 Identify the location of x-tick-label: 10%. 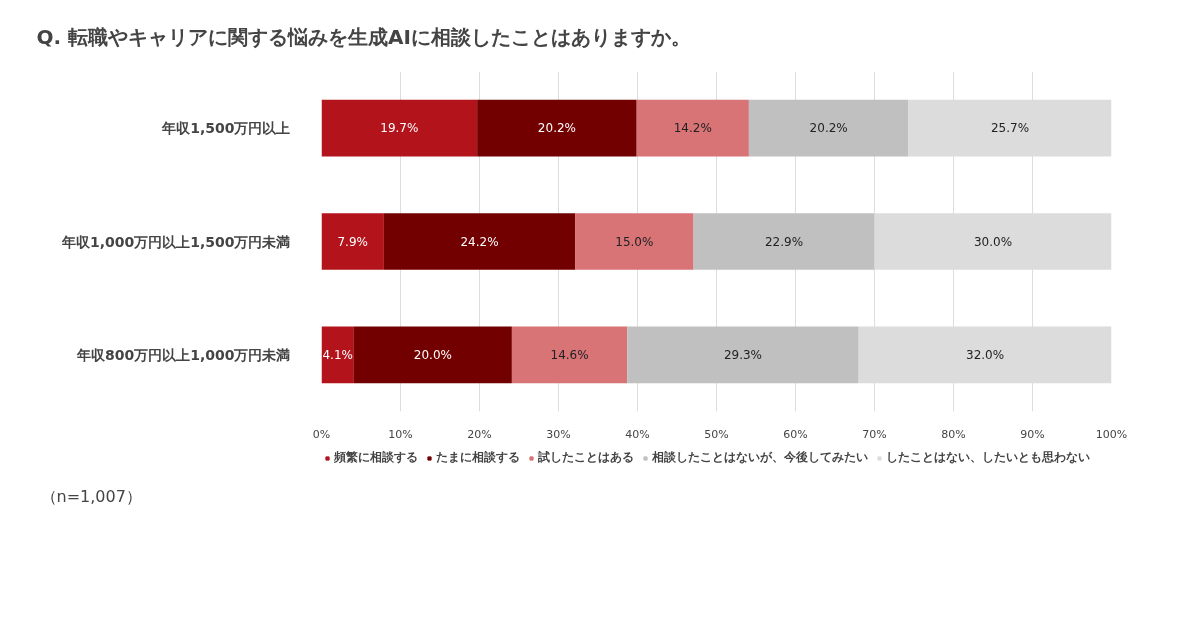
(400, 434).